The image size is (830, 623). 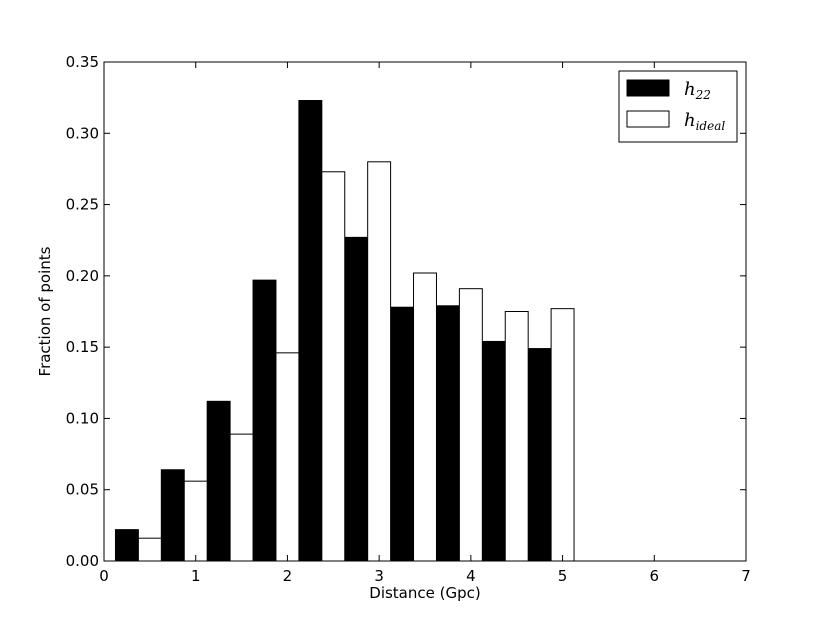 What do you see at coordinates (424, 593) in the screenshot?
I see `x-axis-label: Distance (Gpc)` at bounding box center [424, 593].